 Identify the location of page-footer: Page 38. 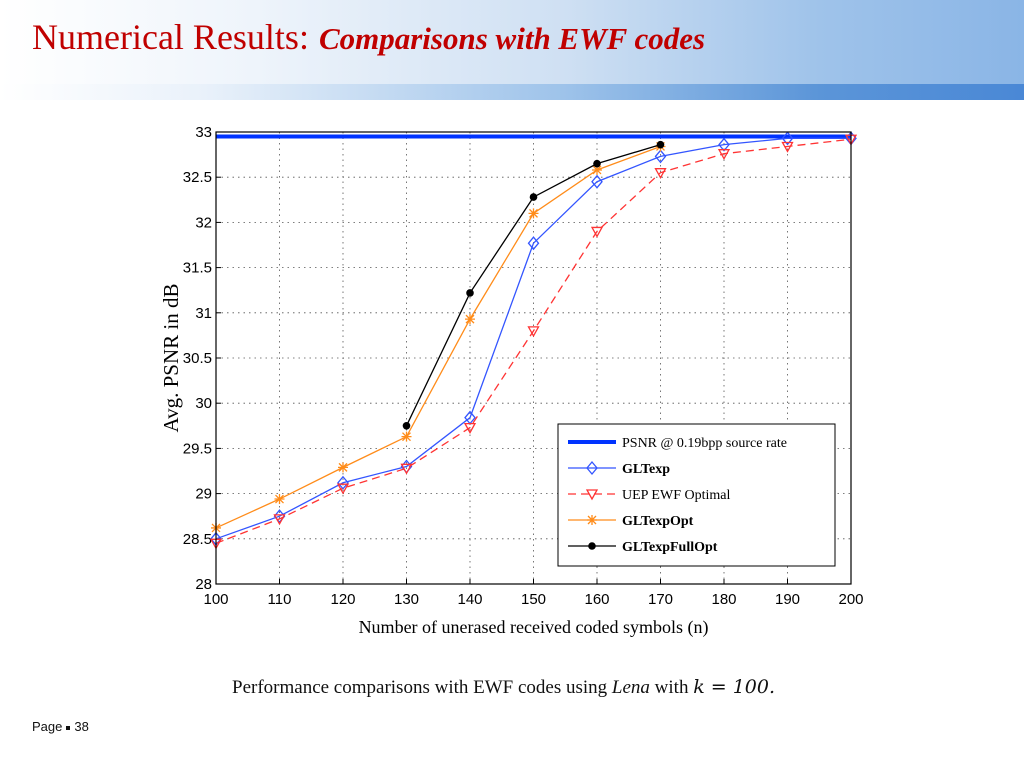
(60, 726).